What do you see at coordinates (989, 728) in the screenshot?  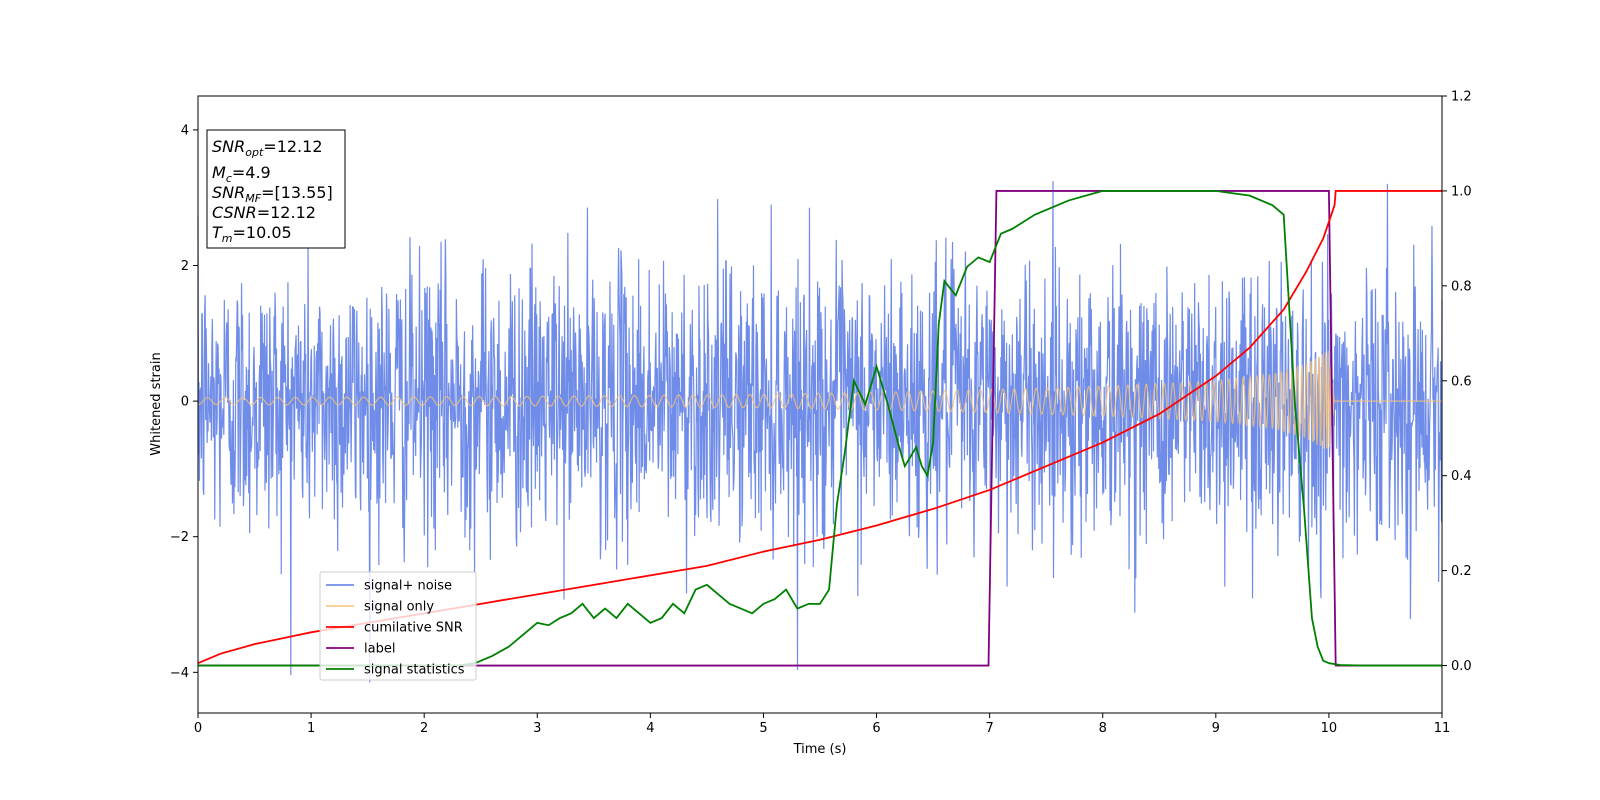 I see `x-tick-label: 7` at bounding box center [989, 728].